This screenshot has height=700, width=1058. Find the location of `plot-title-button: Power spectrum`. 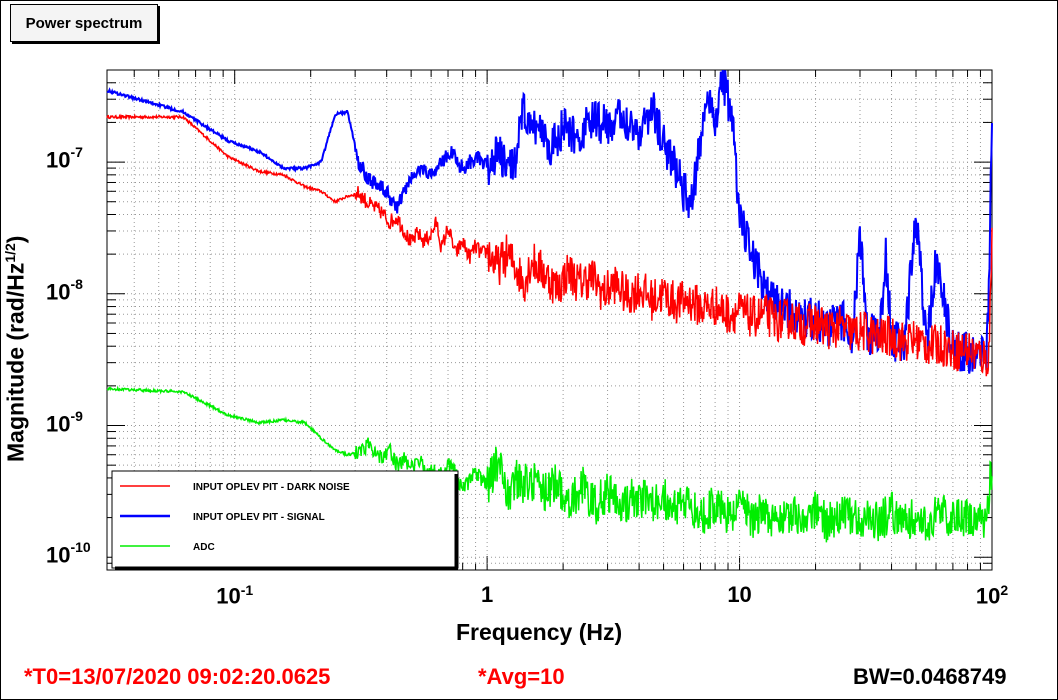

plot-title-button: Power spectrum is located at coordinates (84, 23).